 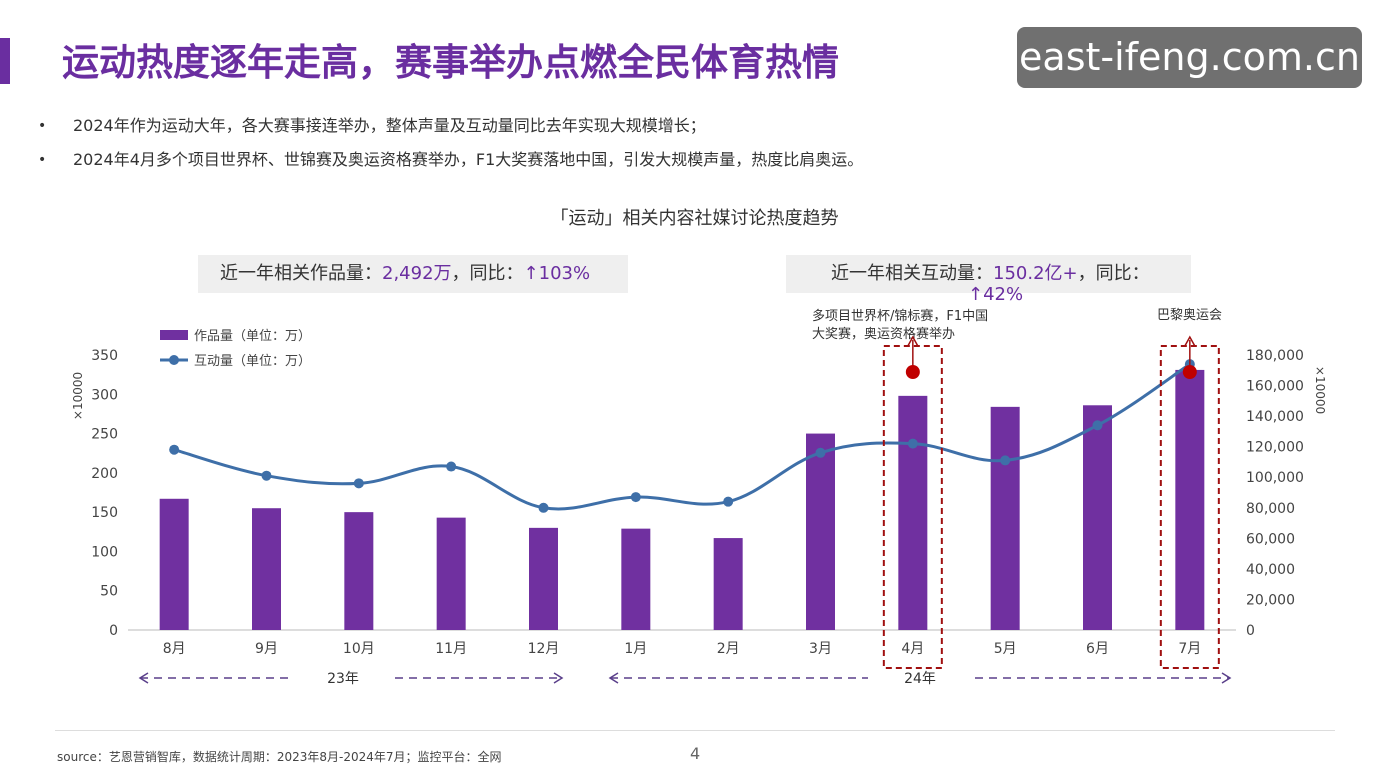 I want to click on y-right-tick-label: 180,000, so click(x=1275, y=356).